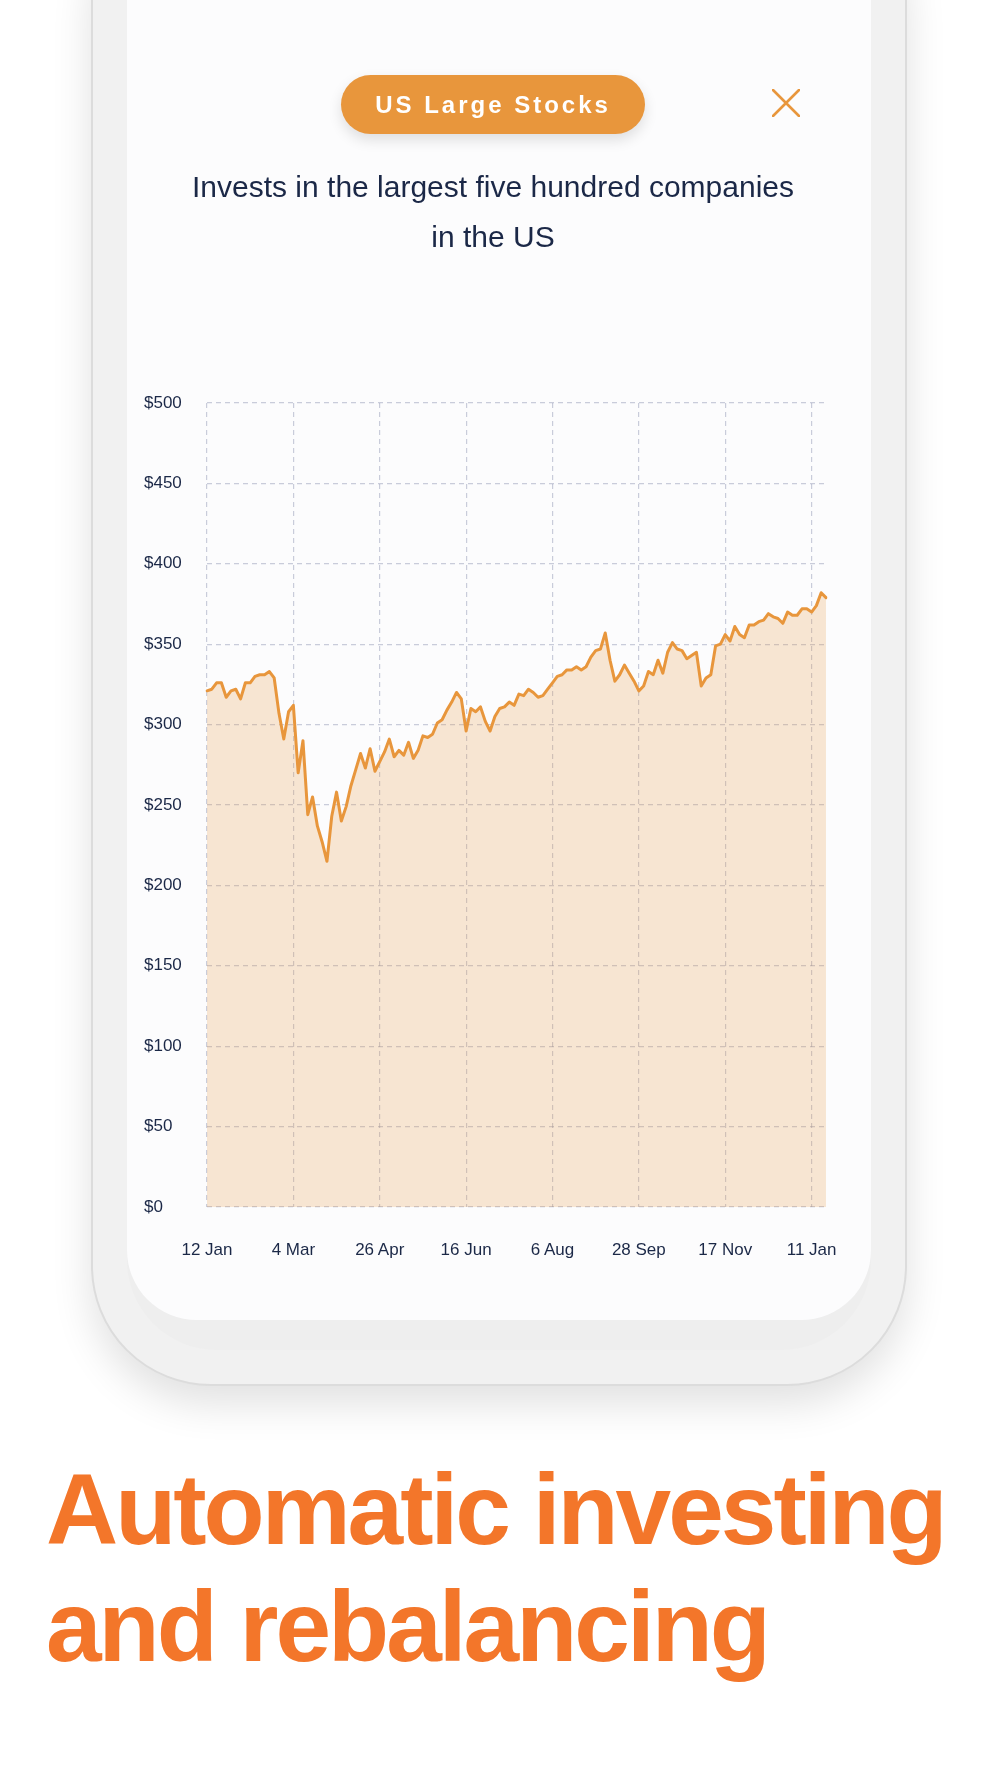 The image size is (1000, 1778). Describe the element at coordinates (638, 1249) in the screenshot. I see `x-tick-label: 28 Sep` at that location.